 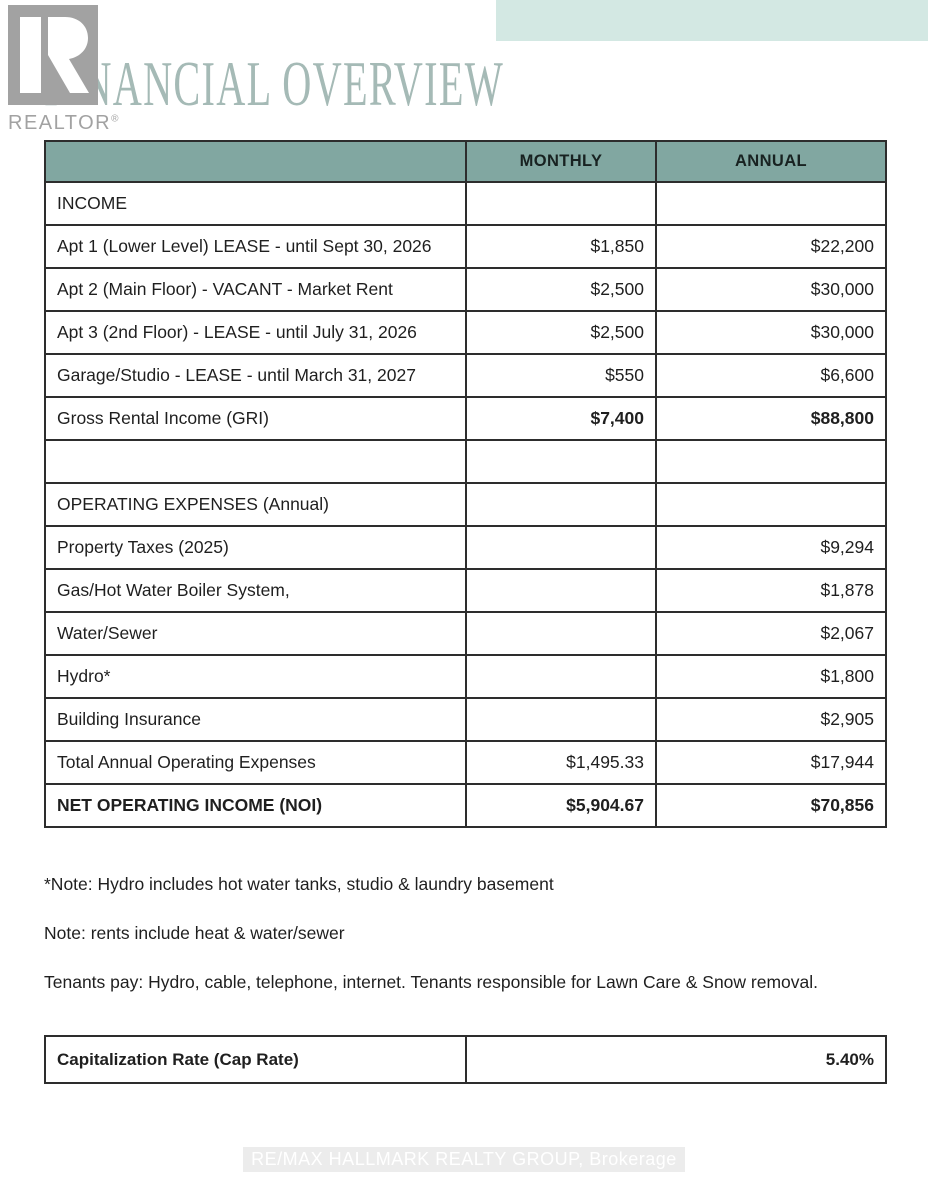 I want to click on row-annual-cell: $1,878, so click(x=771, y=590).